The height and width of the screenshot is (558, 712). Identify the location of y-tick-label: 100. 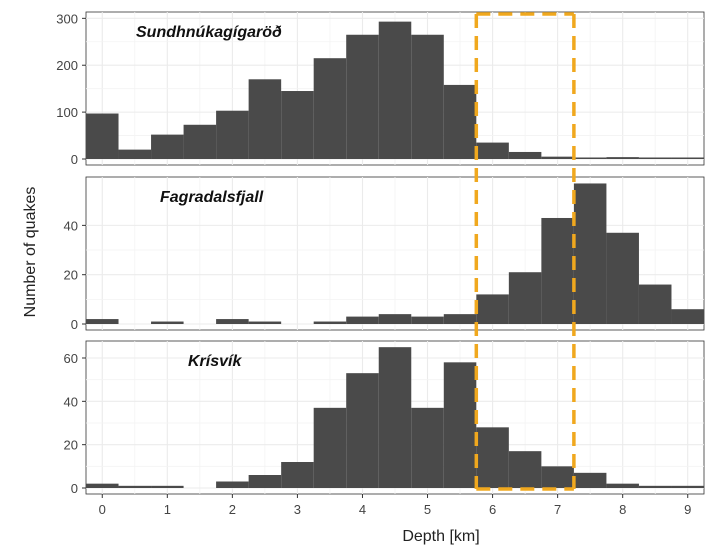
(67, 112).